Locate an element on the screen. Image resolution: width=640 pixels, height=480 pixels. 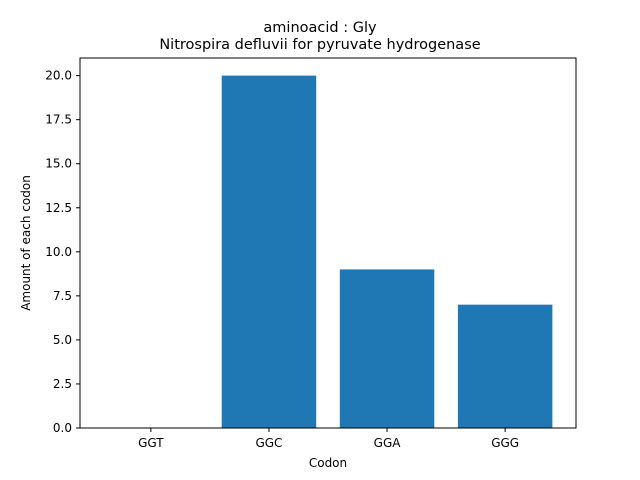
y-tick-label: 17.5 is located at coordinates (58, 120).